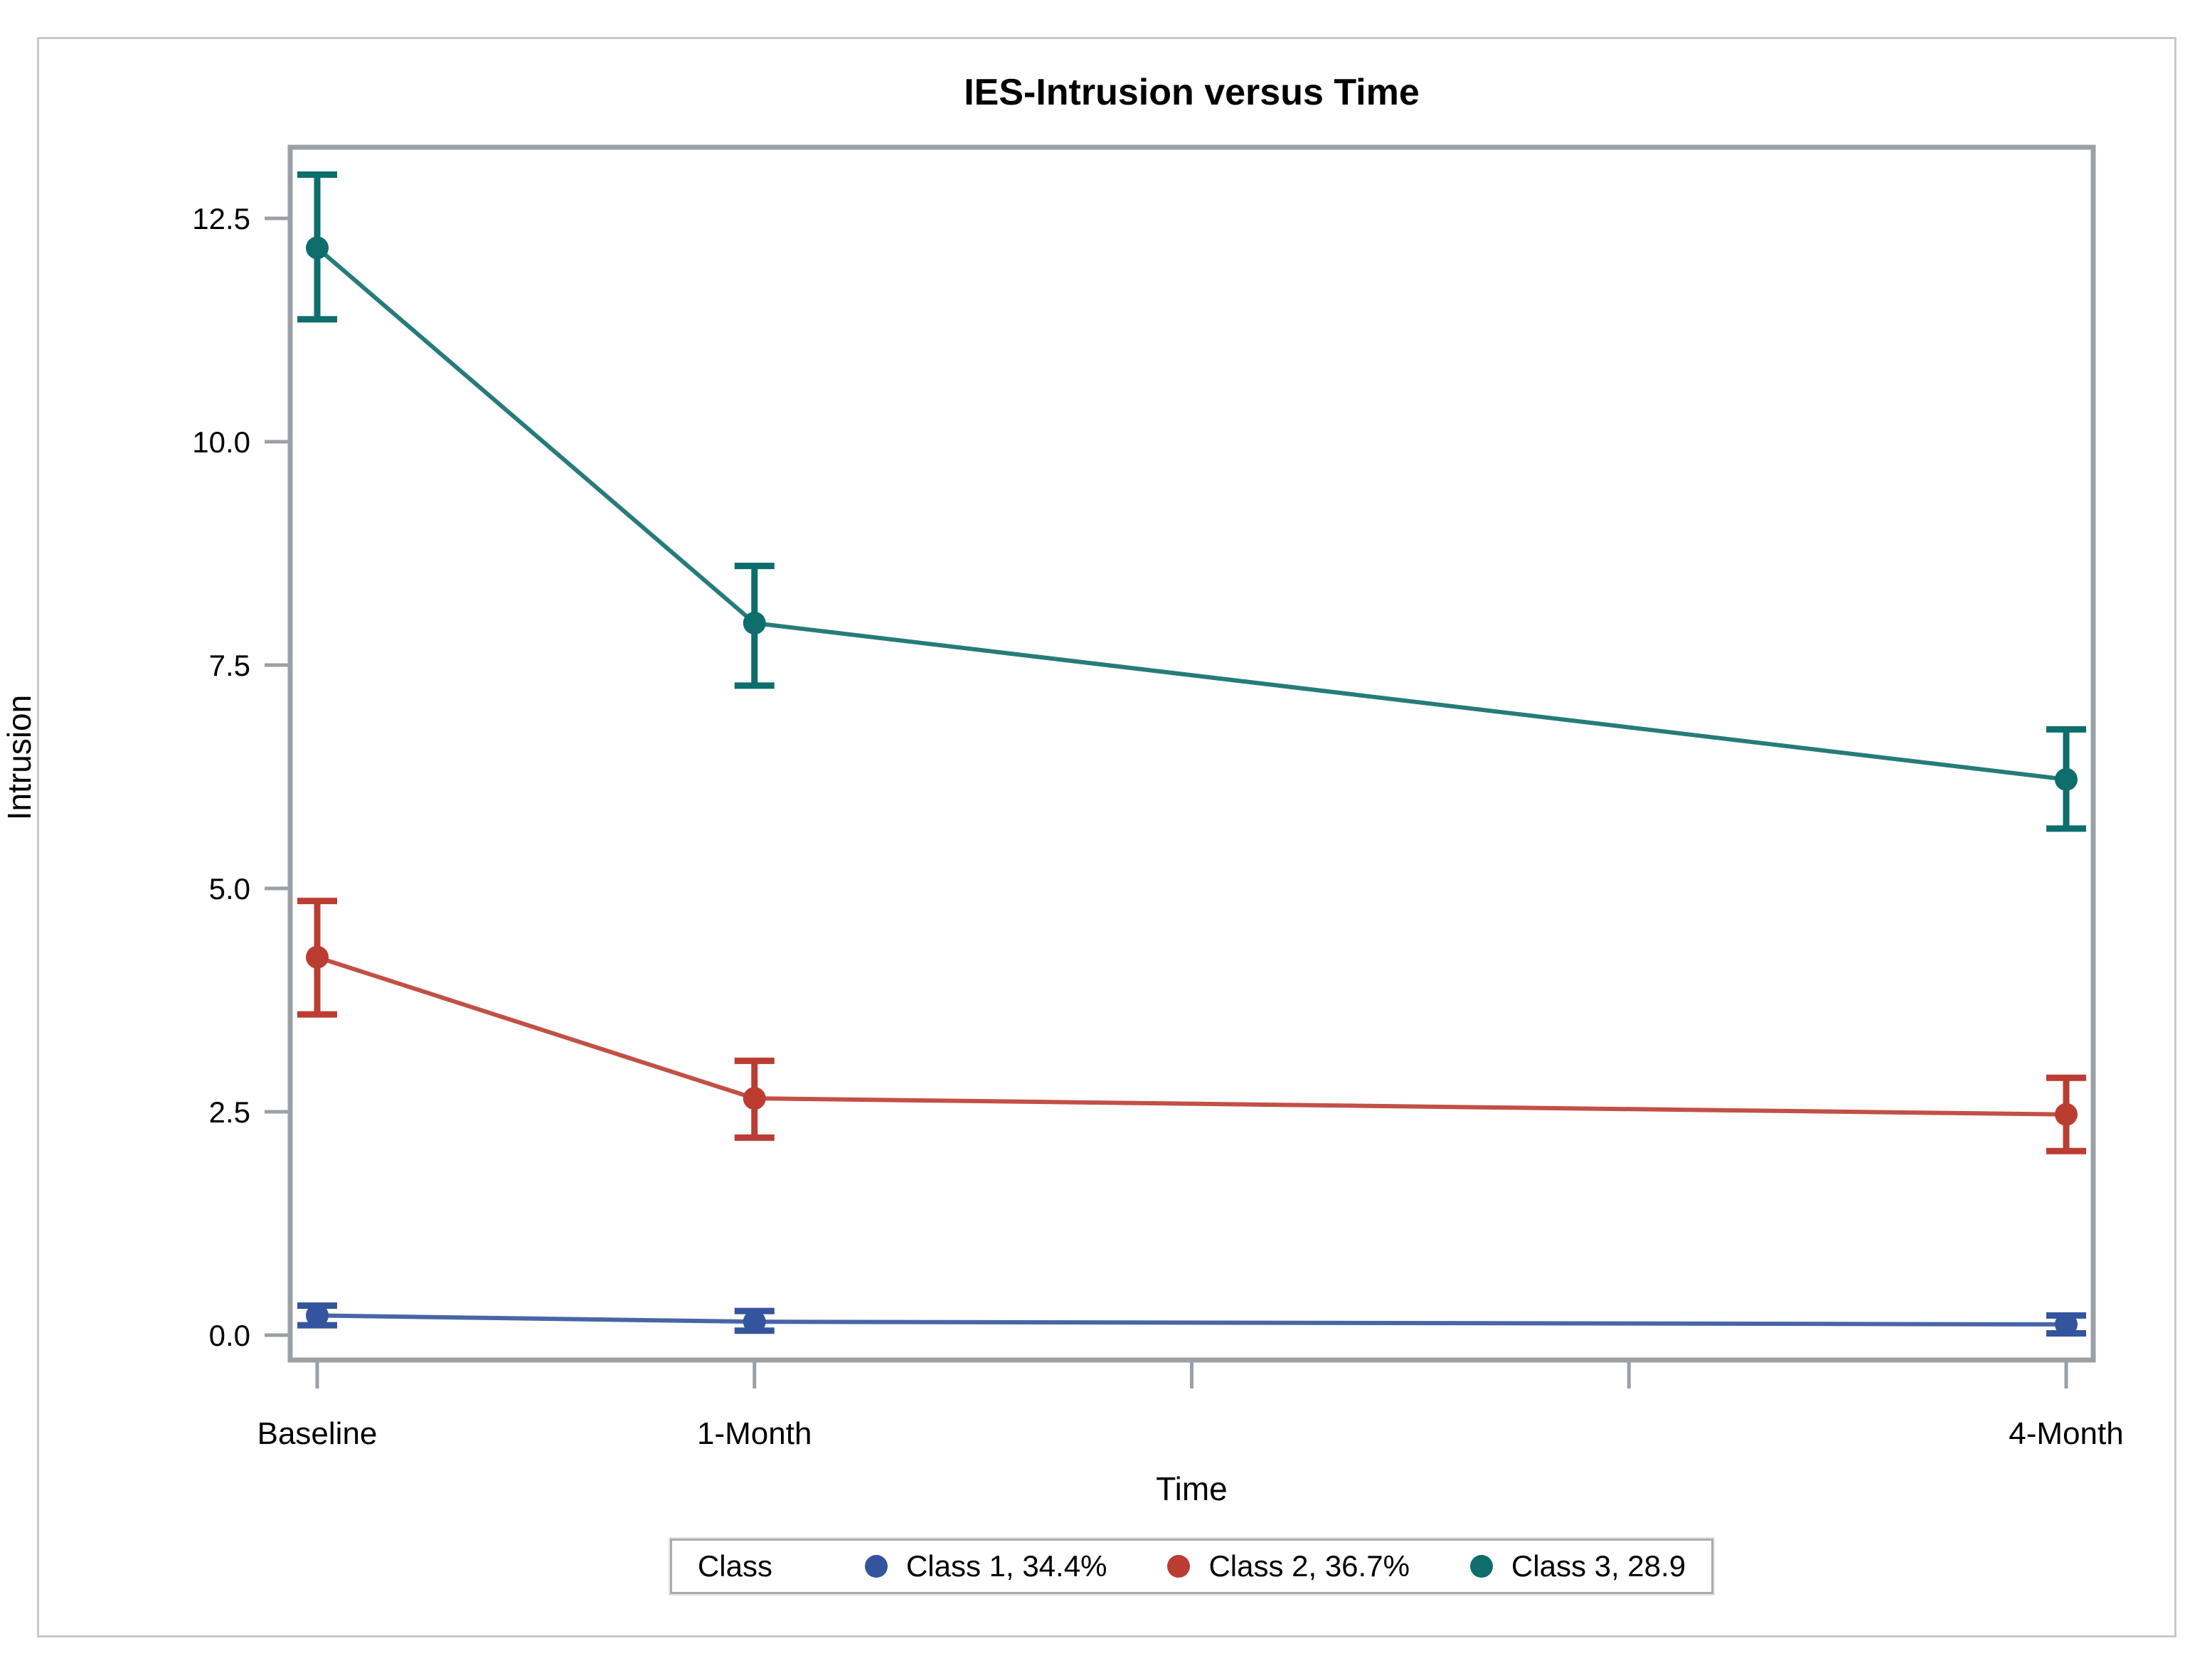 The height and width of the screenshot is (1673, 2212). I want to click on legend-entry-class-3: Class 3, 28.9, so click(1577, 1566).